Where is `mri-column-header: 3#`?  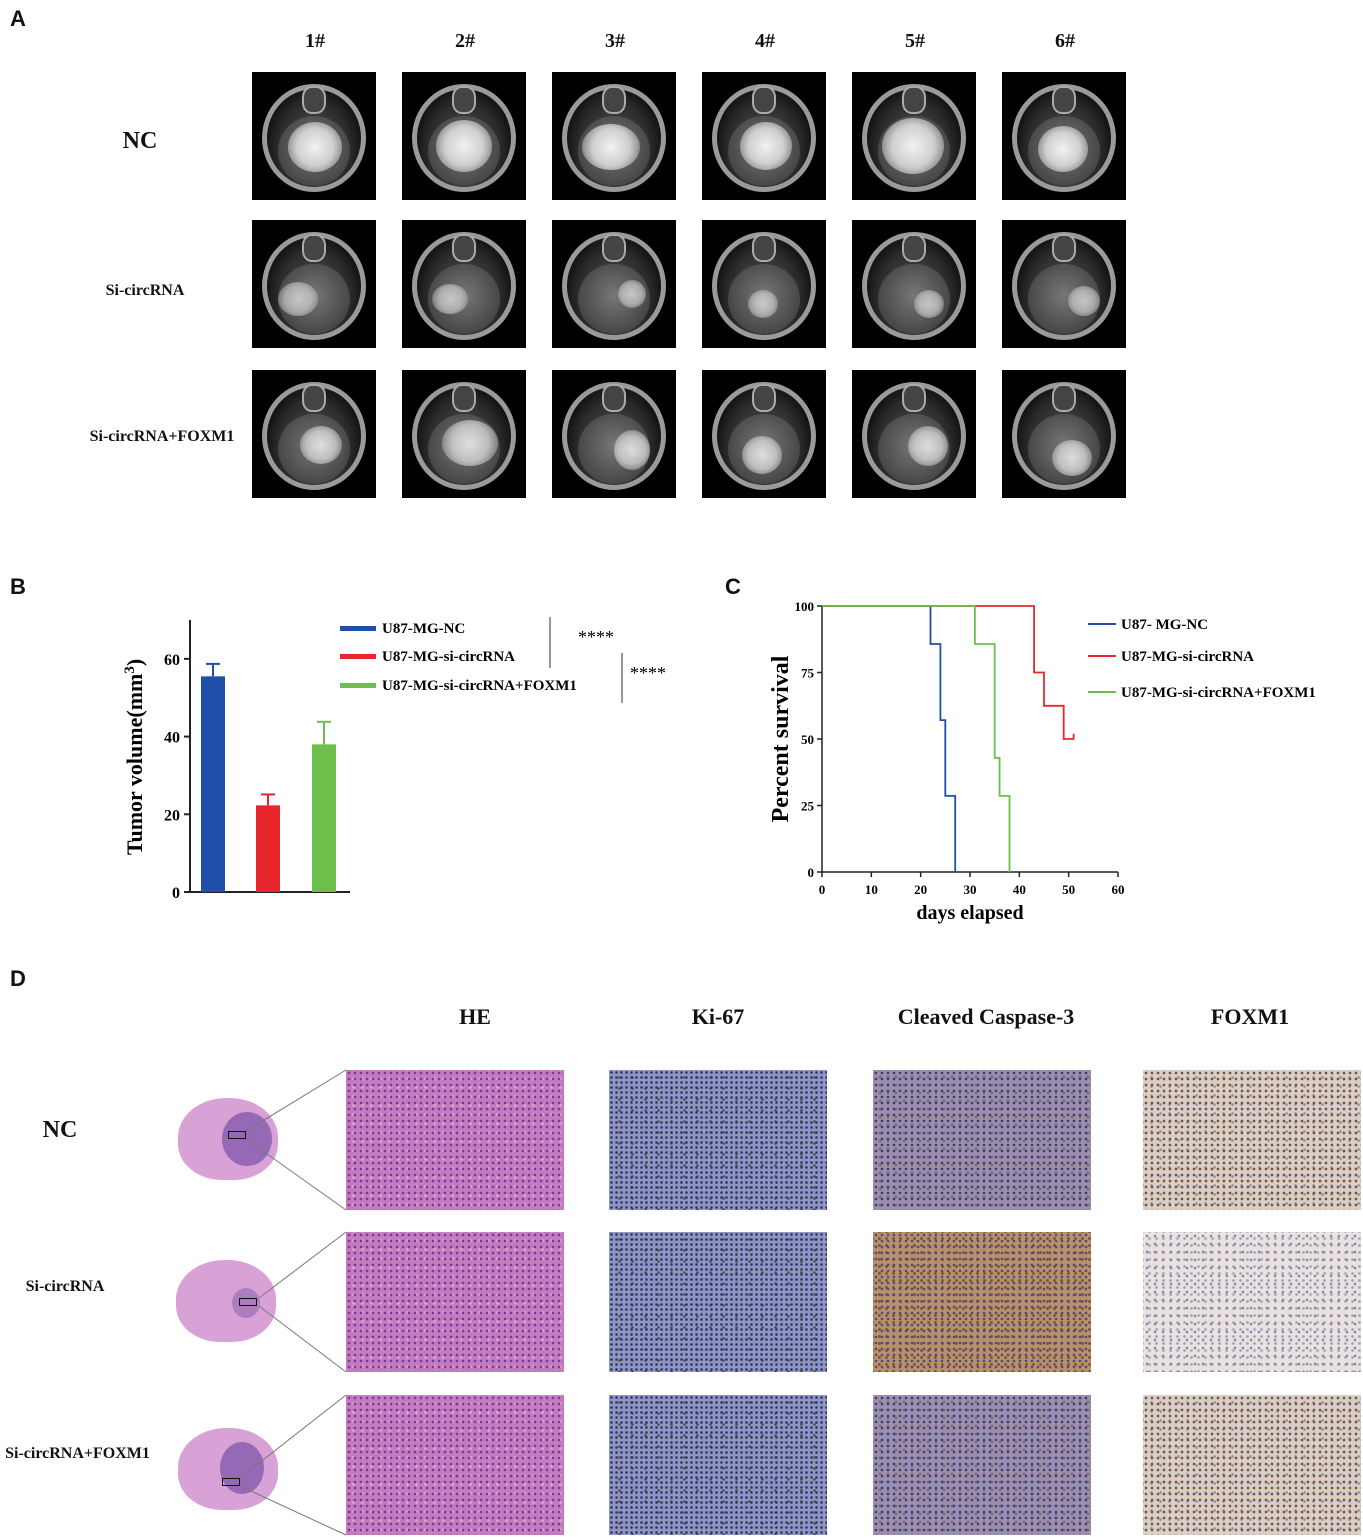
mri-column-header: 3# is located at coordinates (615, 41).